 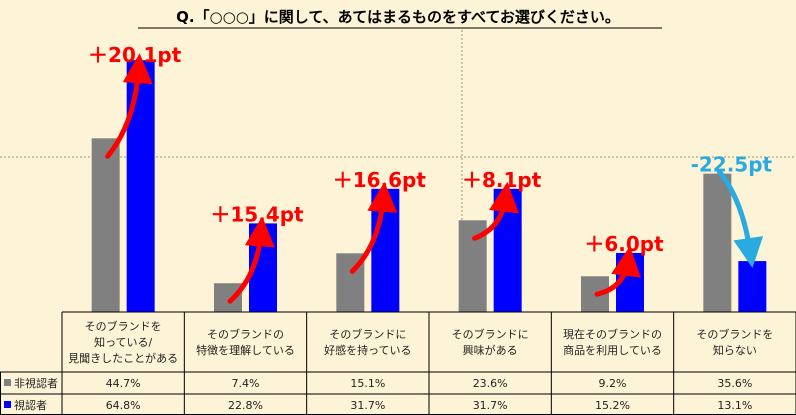 I want to click on chart-title: Q.「○○○」に関して、あてはまるものをすべてお選びください。, so click(x=398, y=17).